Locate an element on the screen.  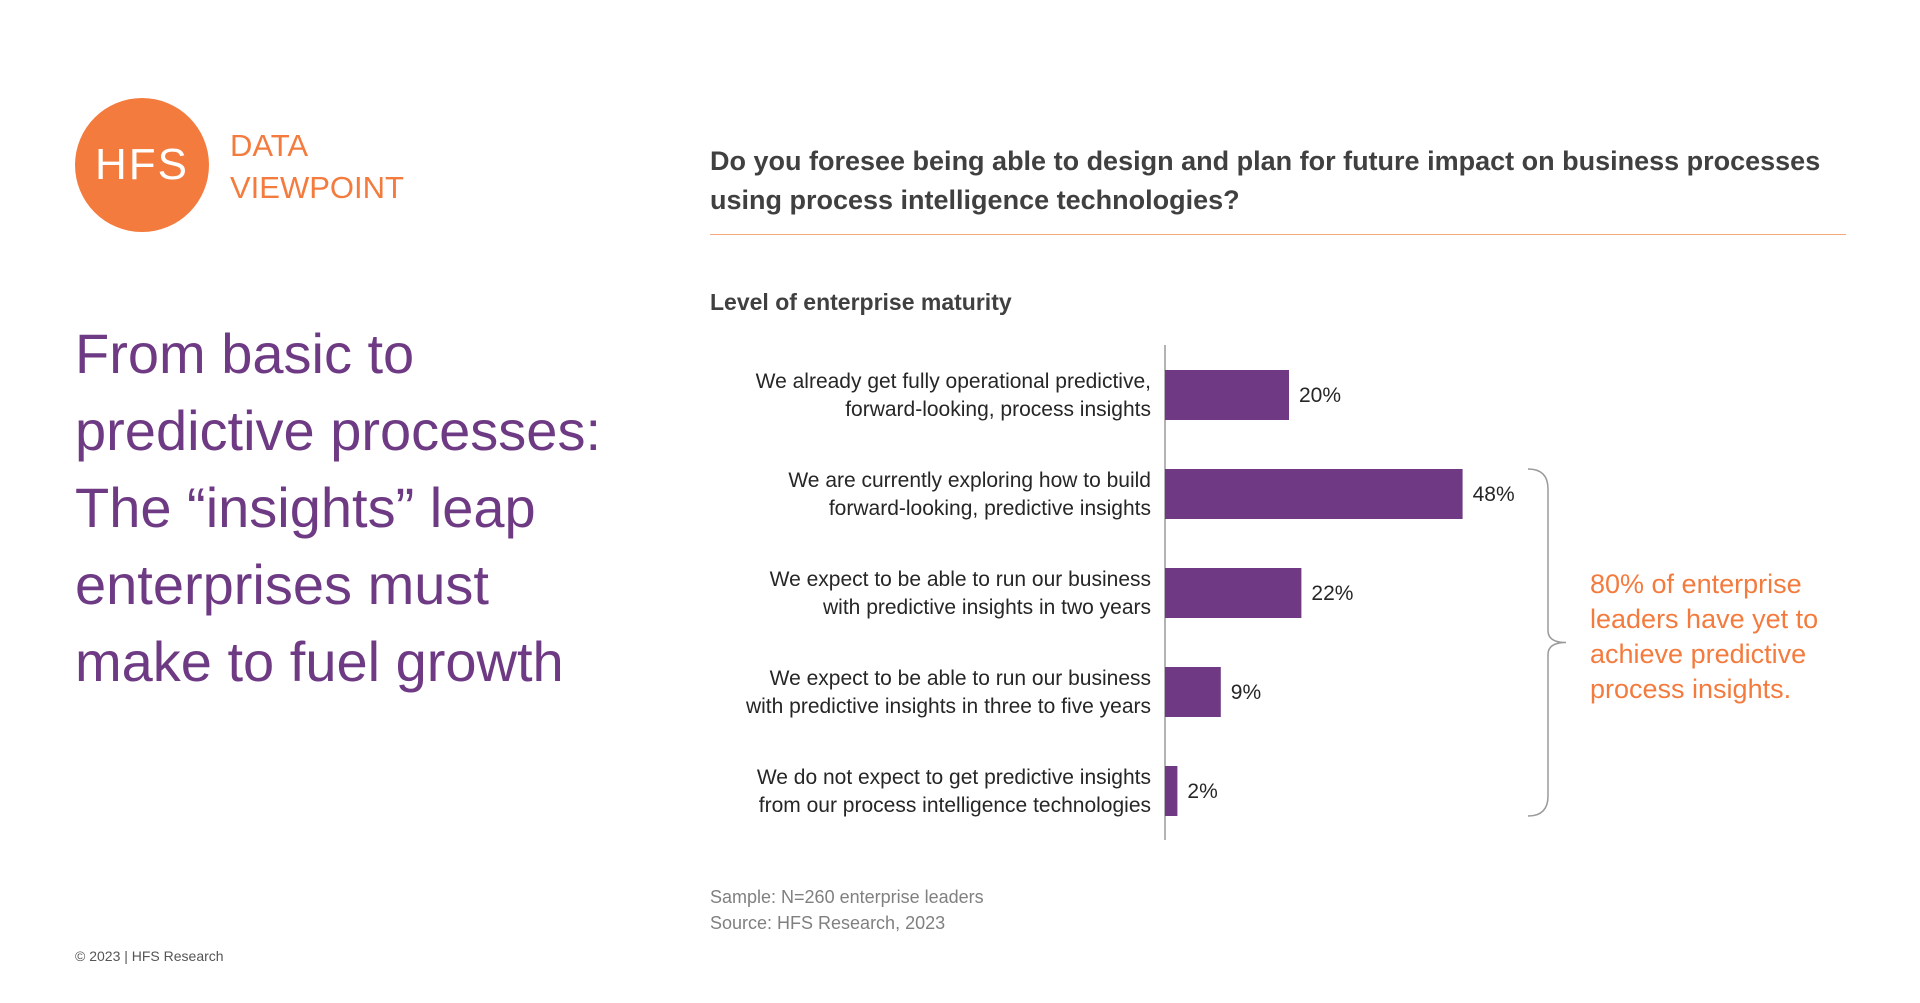
logo-subtitle: DATA VIEWPOINT is located at coordinates (317, 167).